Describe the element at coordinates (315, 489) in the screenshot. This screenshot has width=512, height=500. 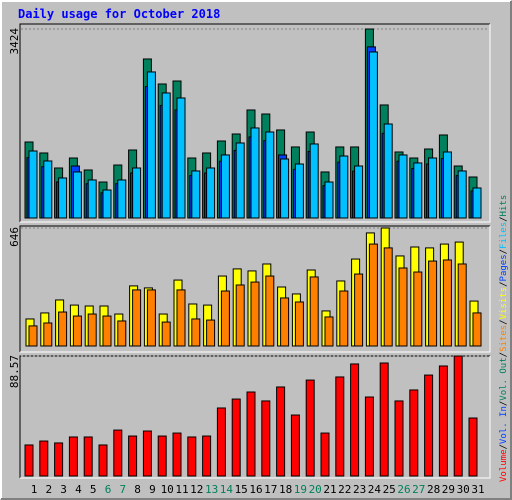
I see `x-tick-label: 20` at that location.